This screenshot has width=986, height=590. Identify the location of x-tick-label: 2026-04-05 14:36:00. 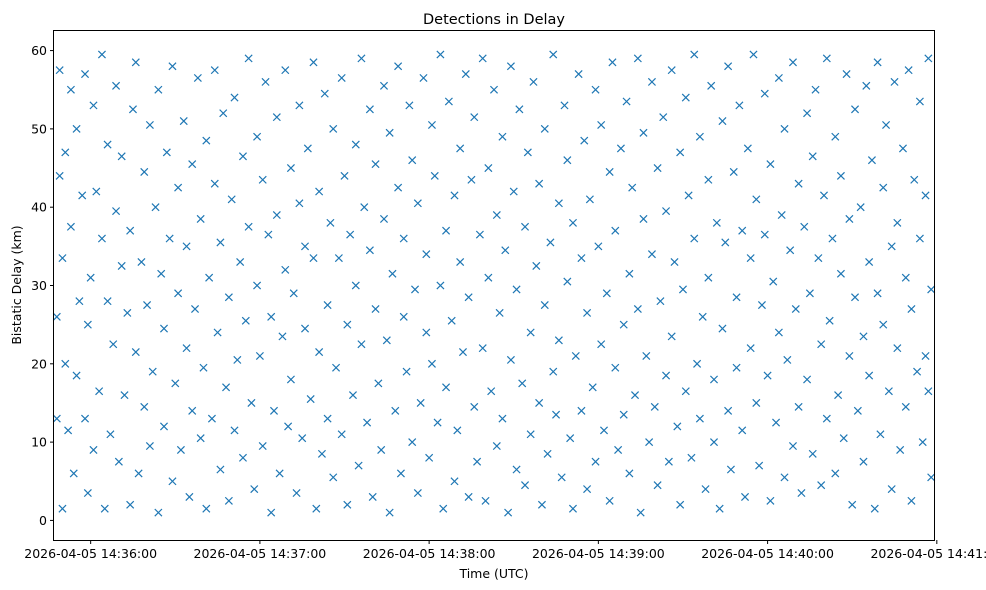
(90, 553).